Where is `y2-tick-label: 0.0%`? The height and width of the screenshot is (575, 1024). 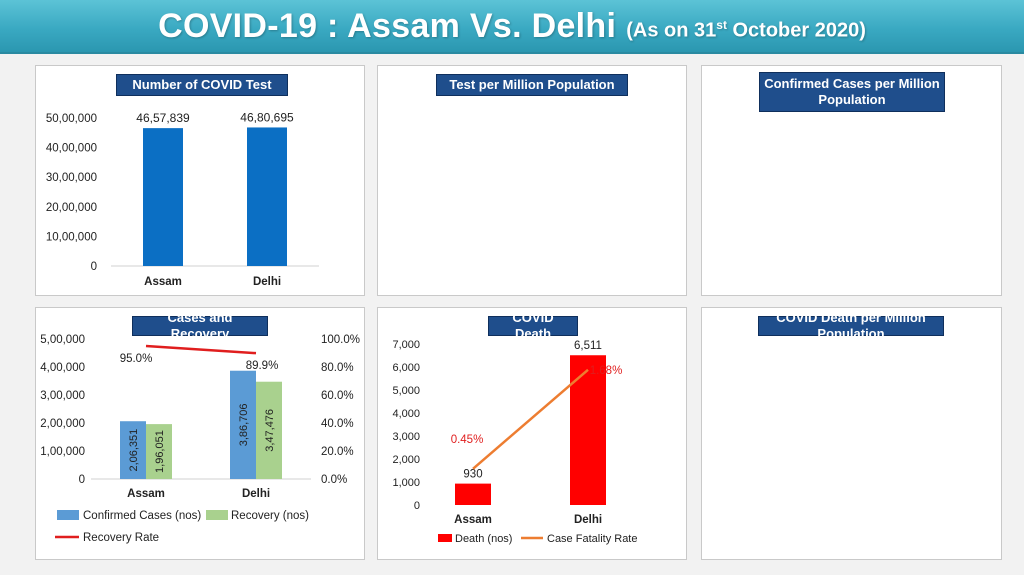
y2-tick-label: 0.0% is located at coordinates (334, 480).